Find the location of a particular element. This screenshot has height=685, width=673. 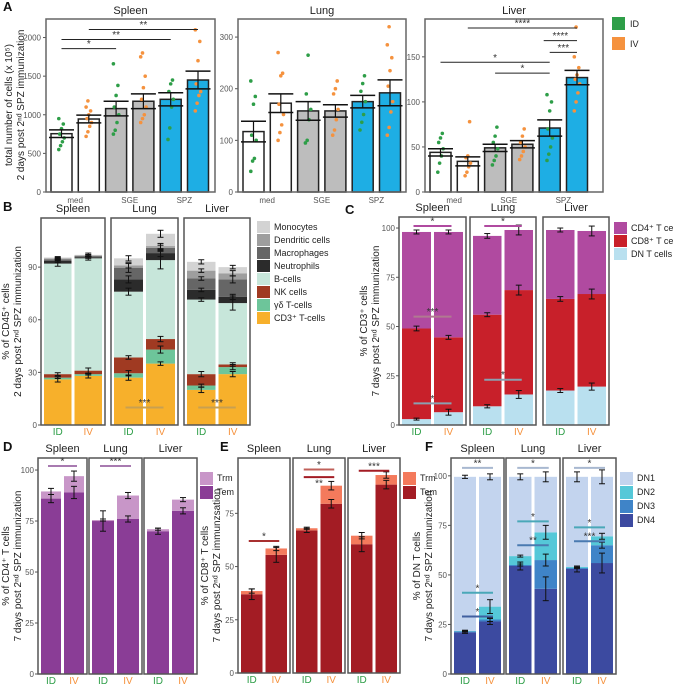

facet-spleen is located at coordinates (432, 321).